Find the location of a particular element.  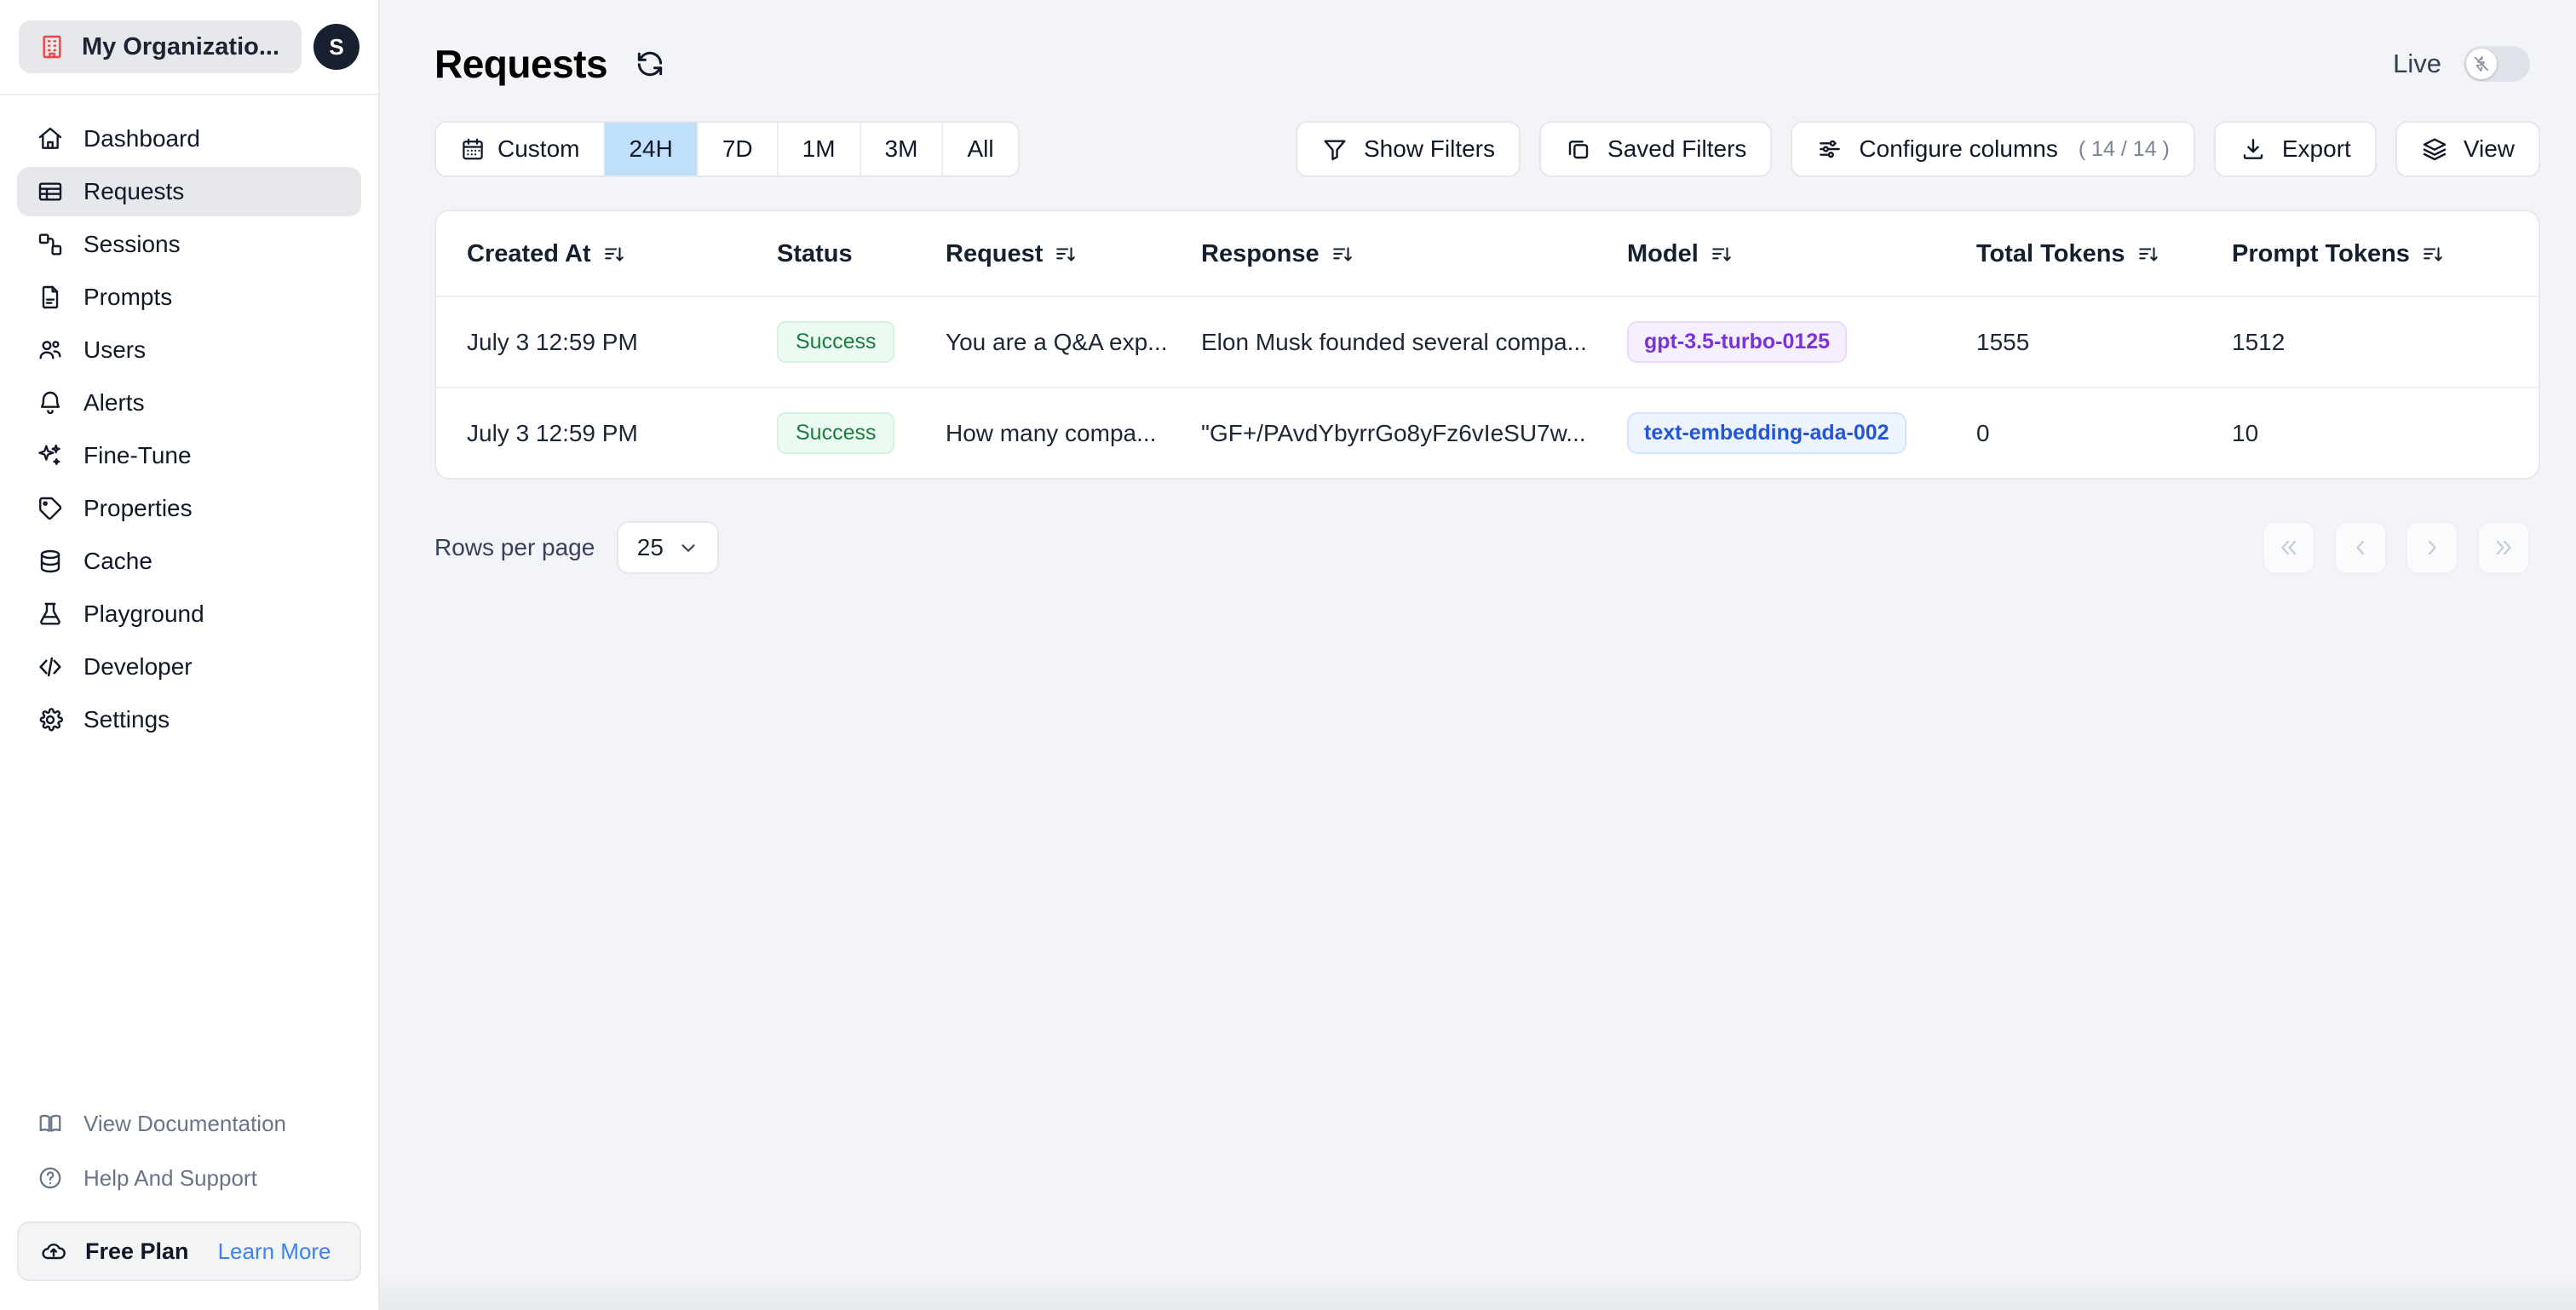

plan-upgrade-box: Free Plan Learn More is located at coordinates (189, 1251).